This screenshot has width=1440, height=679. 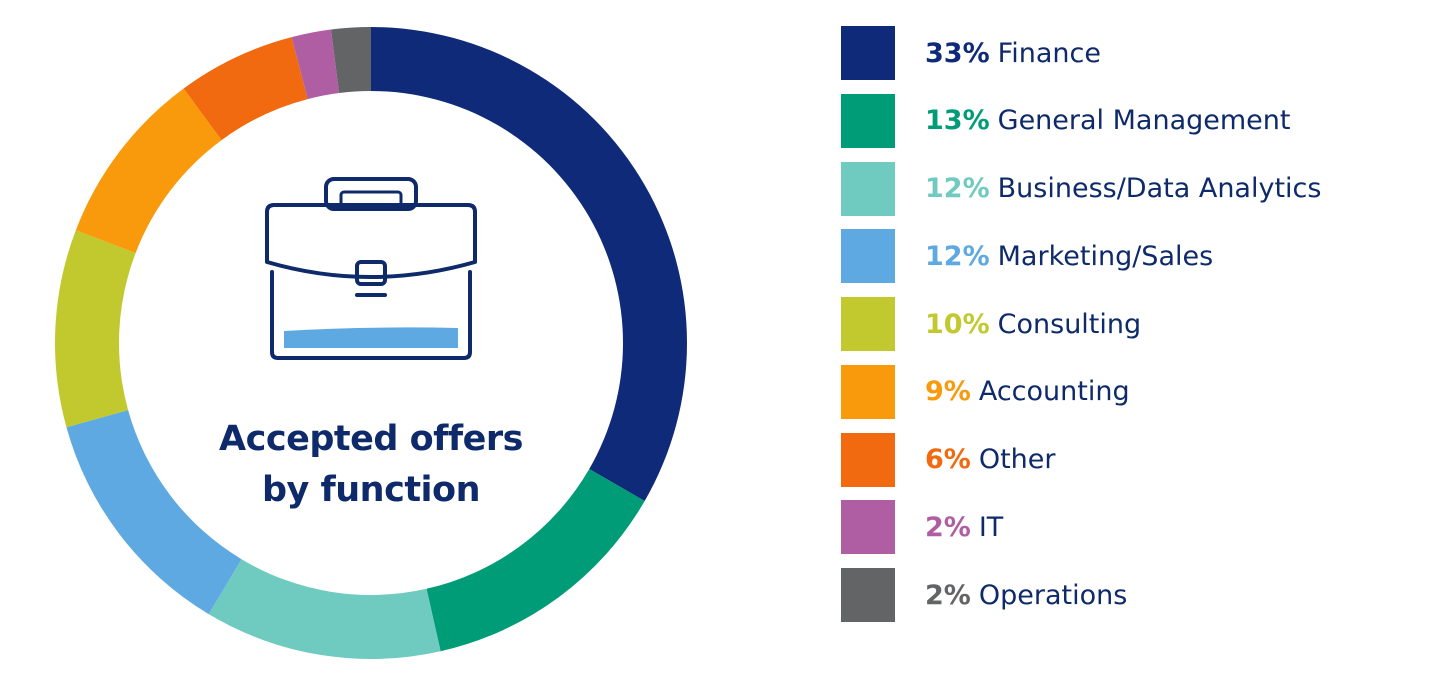 What do you see at coordinates (1159, 188) in the screenshot?
I see `legend-label: Business/Data Analytics` at bounding box center [1159, 188].